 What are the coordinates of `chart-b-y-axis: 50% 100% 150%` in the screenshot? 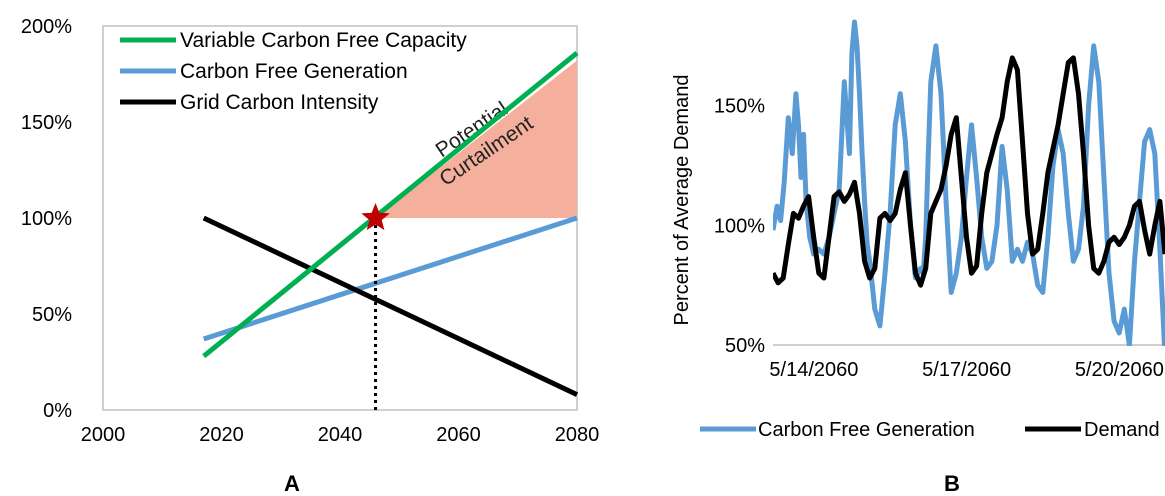 It's located at (739, 226).